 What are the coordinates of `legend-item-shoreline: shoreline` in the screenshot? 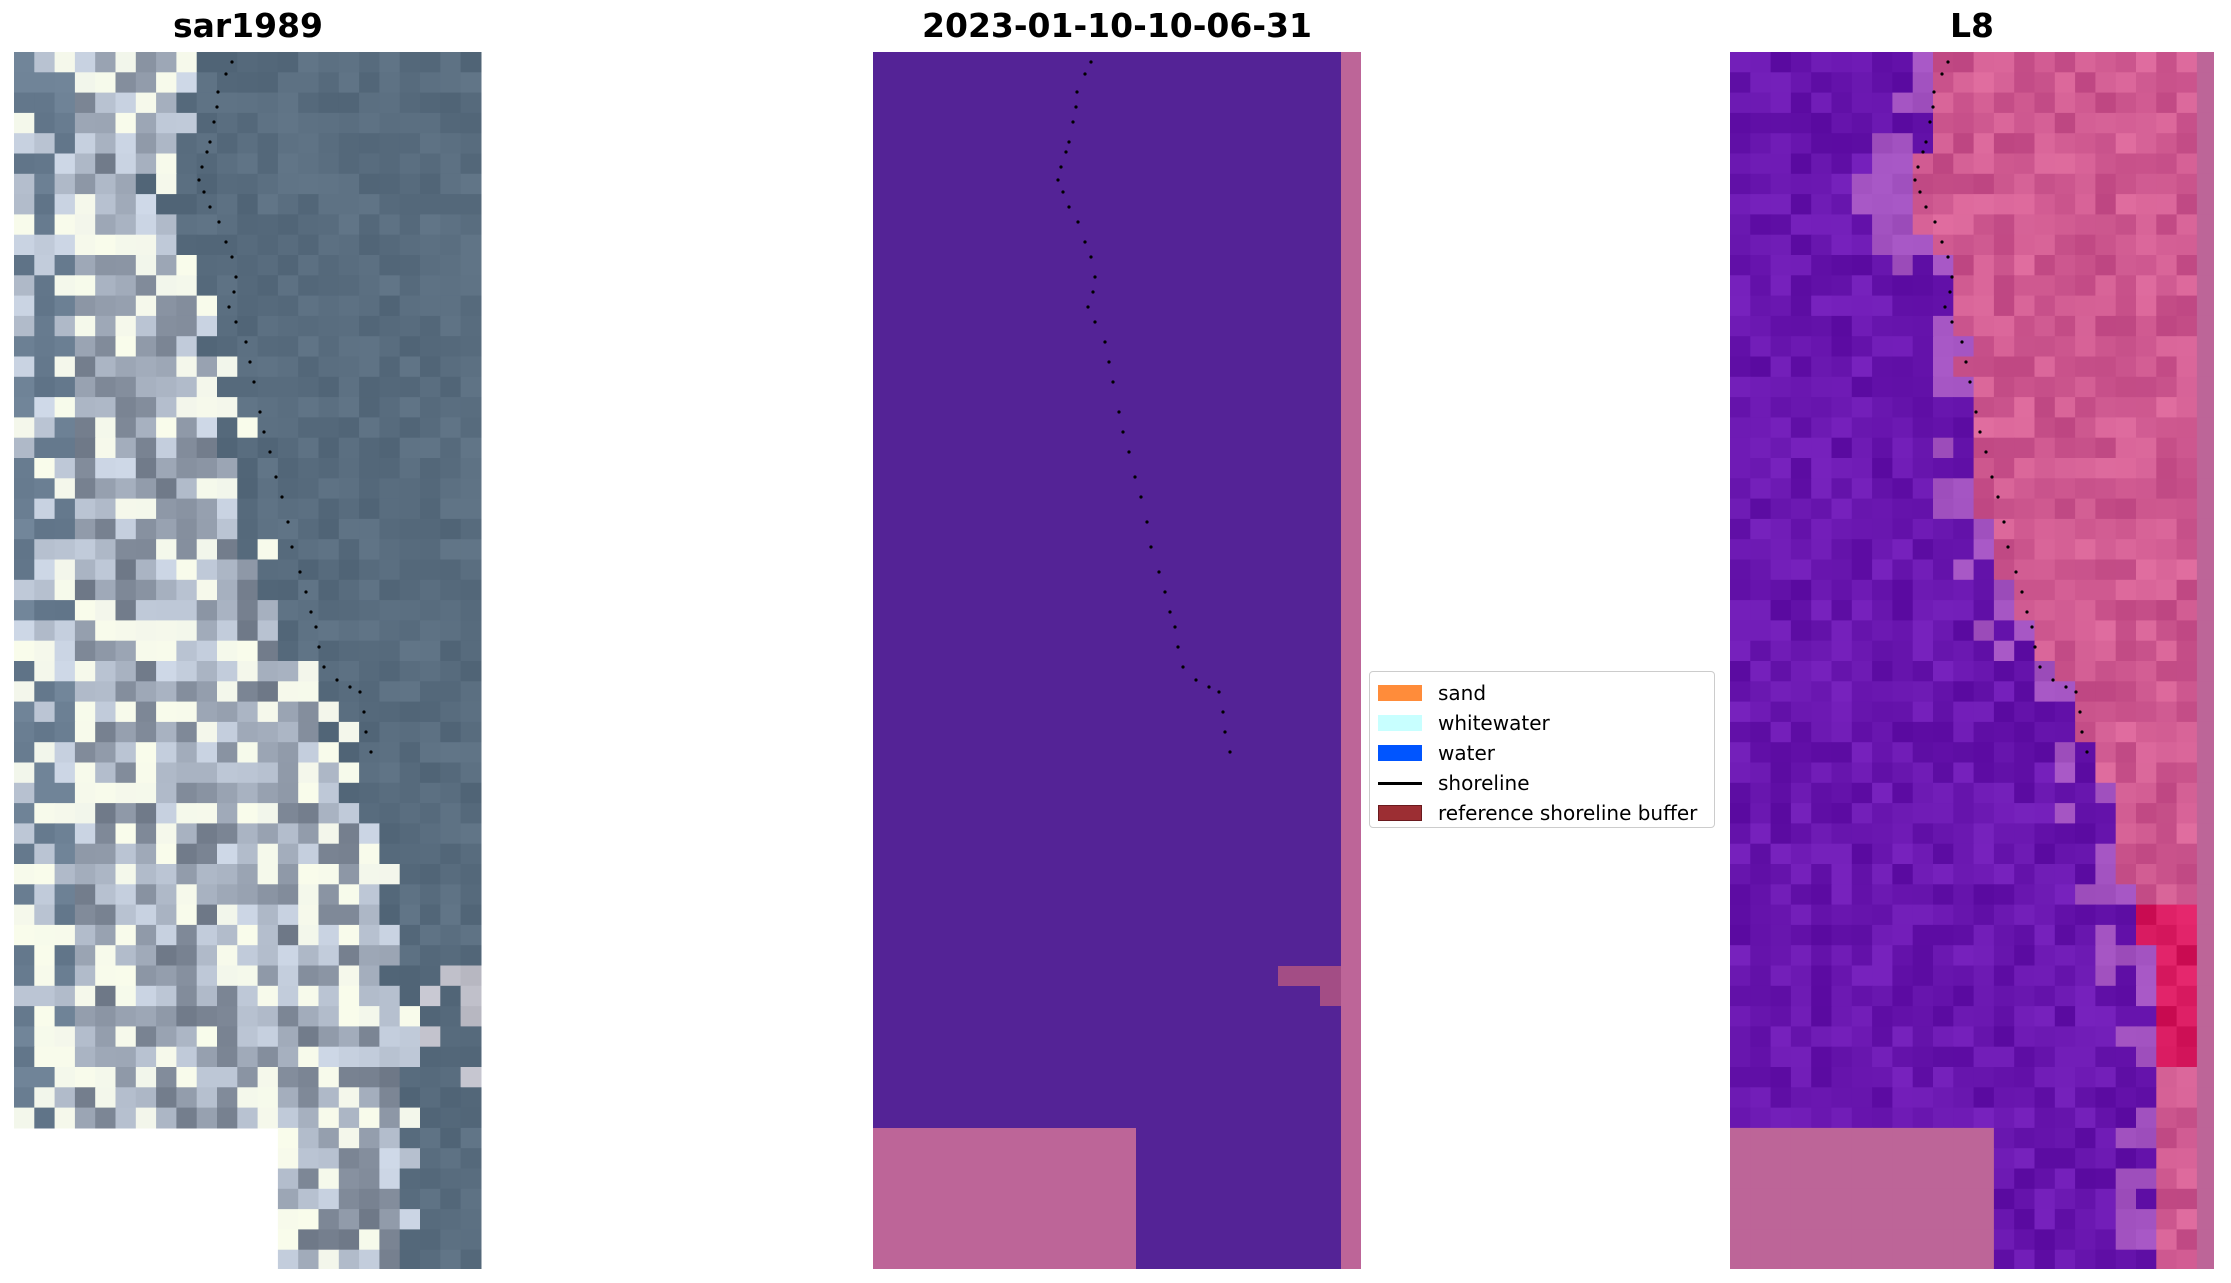 It's located at (1542, 783).